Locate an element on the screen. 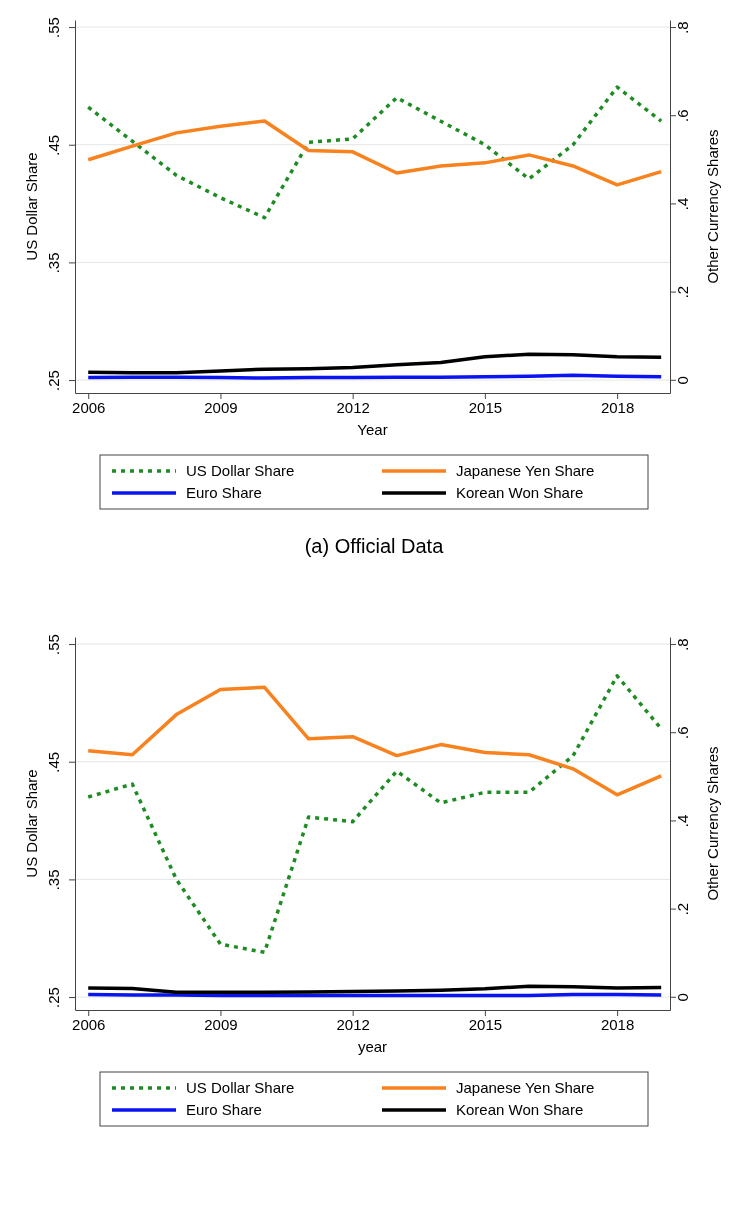 The width and height of the screenshot is (748, 1226). x-axis-title: Year is located at coordinates (372, 429).